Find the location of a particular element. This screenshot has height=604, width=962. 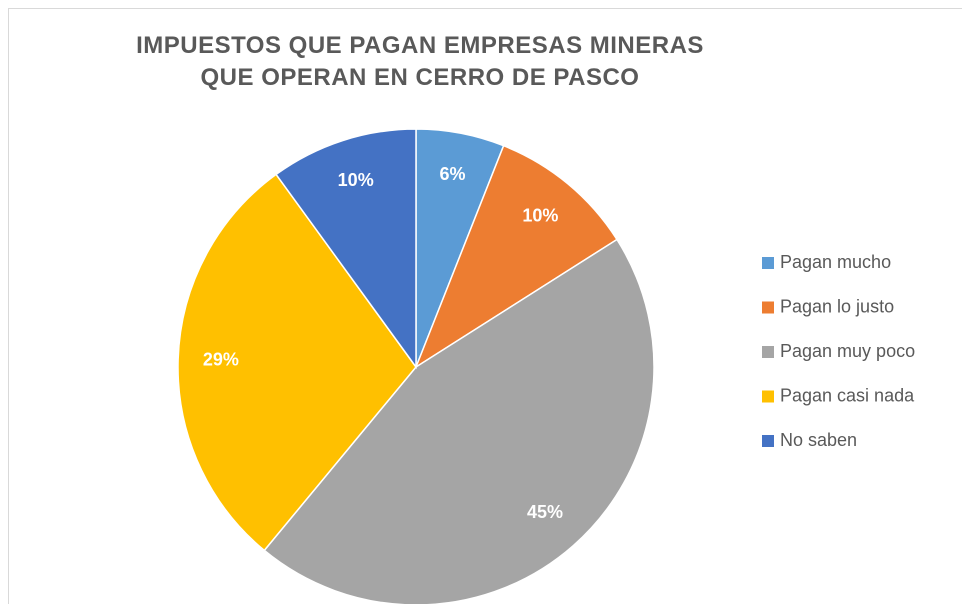

legend-label: Pagan muy poco is located at coordinates (847, 351).